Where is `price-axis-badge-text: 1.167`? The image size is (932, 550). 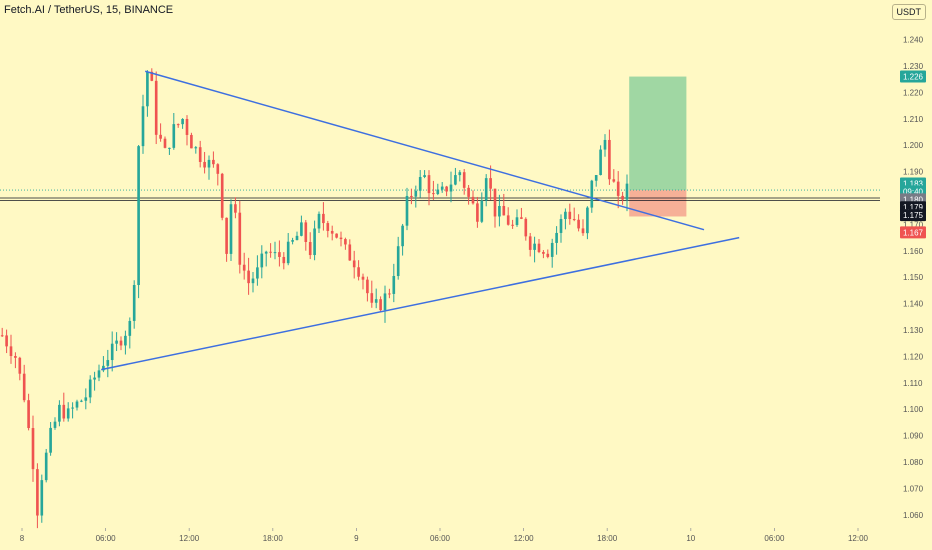
price-axis-badge-text: 1.167 is located at coordinates (913, 232).